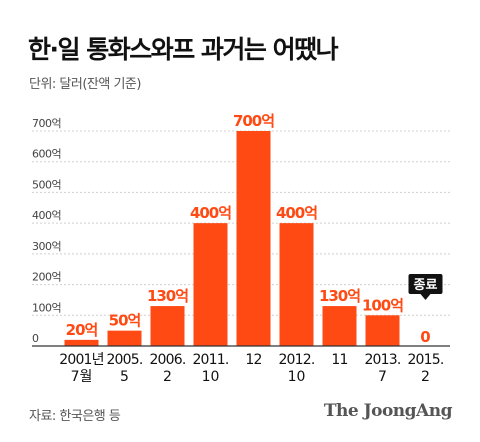  What do you see at coordinates (46, 154) in the screenshot?
I see `y-tick-label: 600억` at bounding box center [46, 154].